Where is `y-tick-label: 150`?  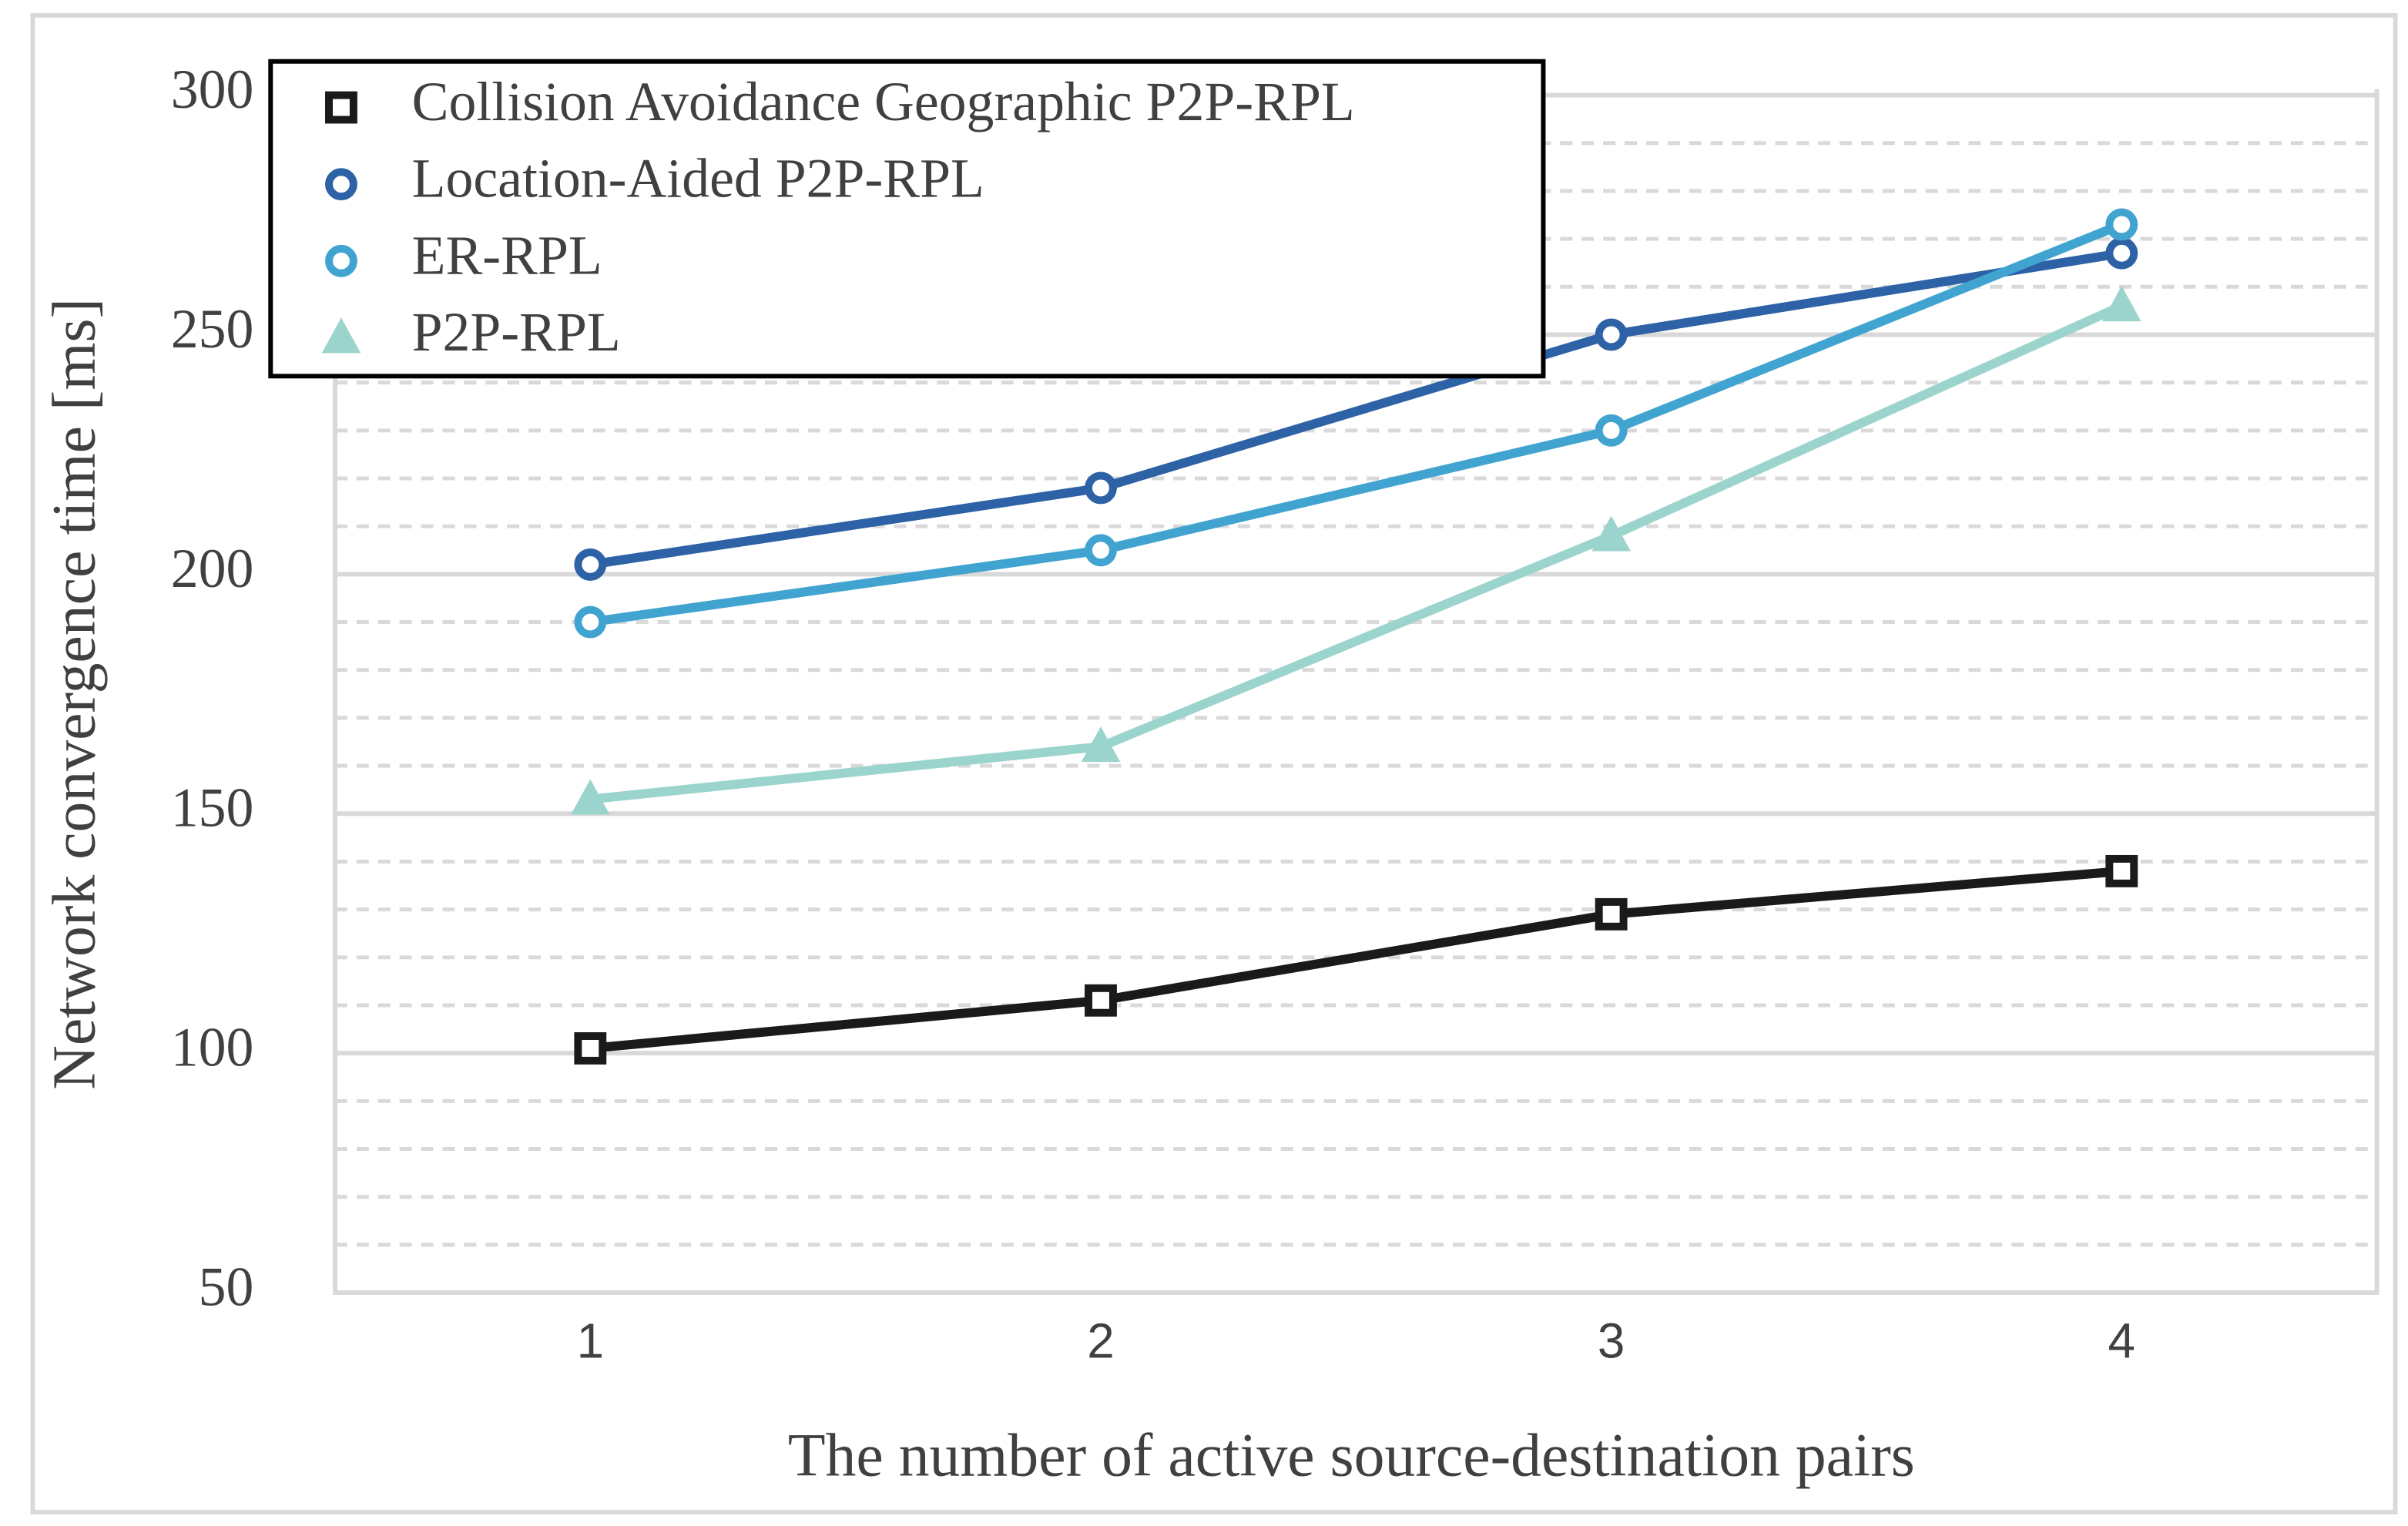
y-tick-label: 150 is located at coordinates (212, 808).